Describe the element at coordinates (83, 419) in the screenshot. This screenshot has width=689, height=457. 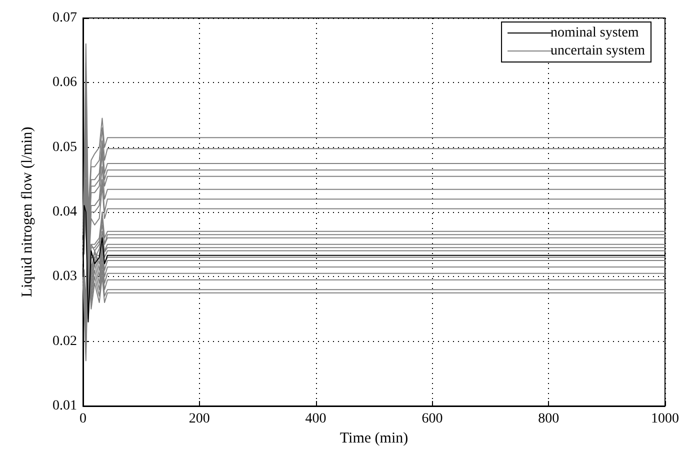
I see `x-tick-label: 0` at that location.